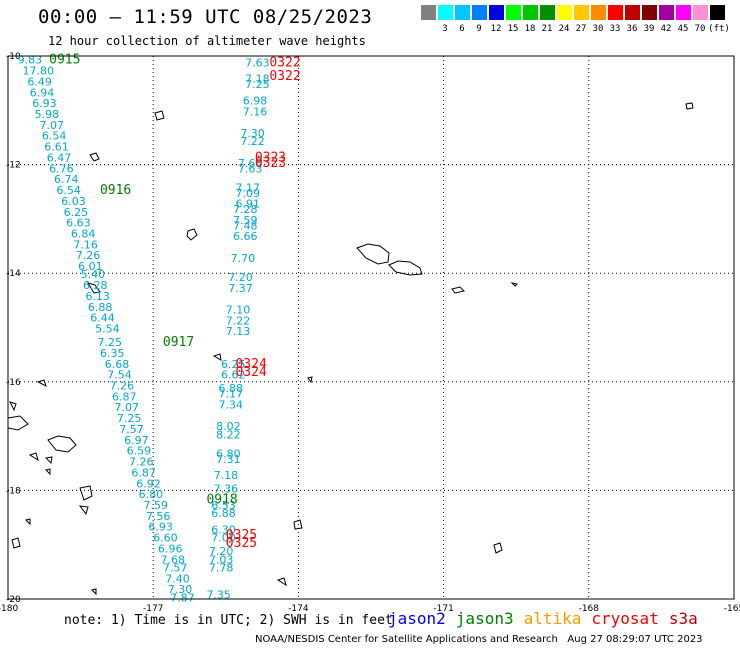 This screenshot has height=650, width=740. Describe the element at coordinates (221, 559) in the screenshot. I see `wave-height-value: 7.03` at that location.